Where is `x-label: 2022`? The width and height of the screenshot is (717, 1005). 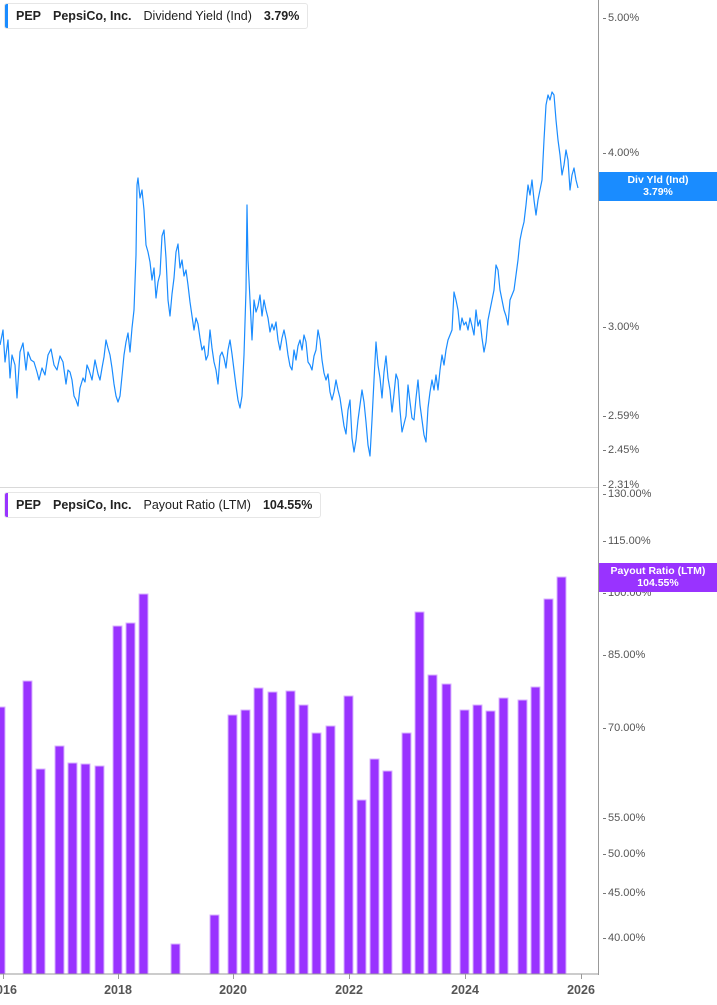
x-label: 2022 is located at coordinates (349, 990).